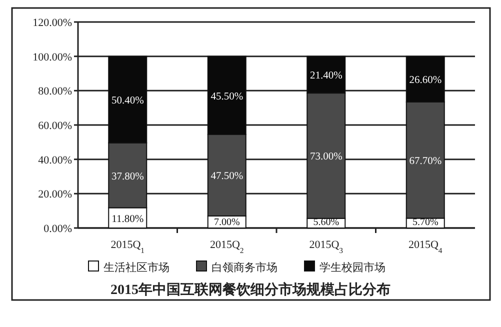 The width and height of the screenshot is (501, 327). Describe the element at coordinates (227, 246) in the screenshot. I see `x-tick-label: 2015Q$_{2}$` at that location.